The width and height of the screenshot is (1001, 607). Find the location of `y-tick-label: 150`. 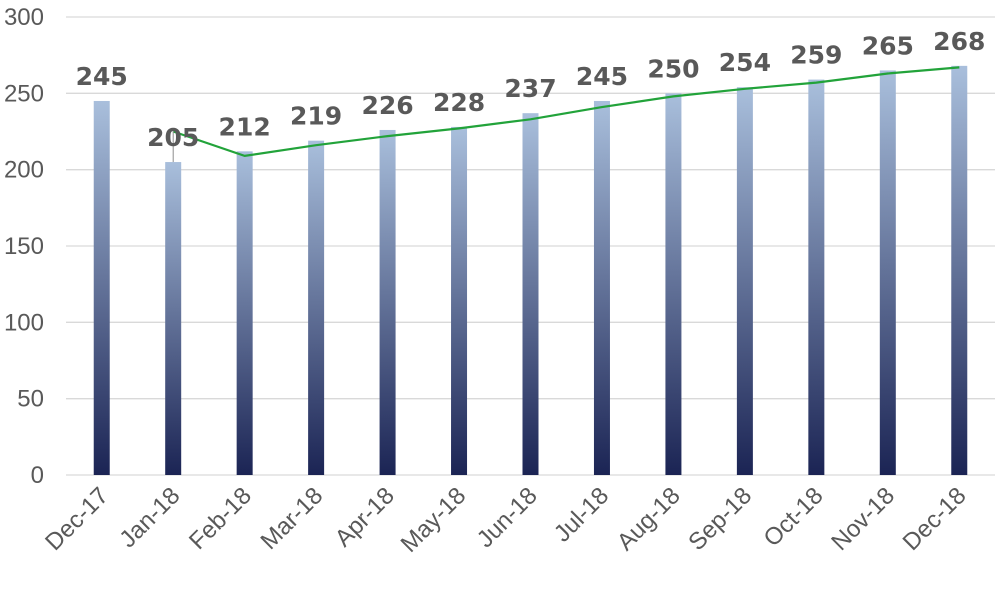

y-tick-label: 150 is located at coordinates (24, 246).